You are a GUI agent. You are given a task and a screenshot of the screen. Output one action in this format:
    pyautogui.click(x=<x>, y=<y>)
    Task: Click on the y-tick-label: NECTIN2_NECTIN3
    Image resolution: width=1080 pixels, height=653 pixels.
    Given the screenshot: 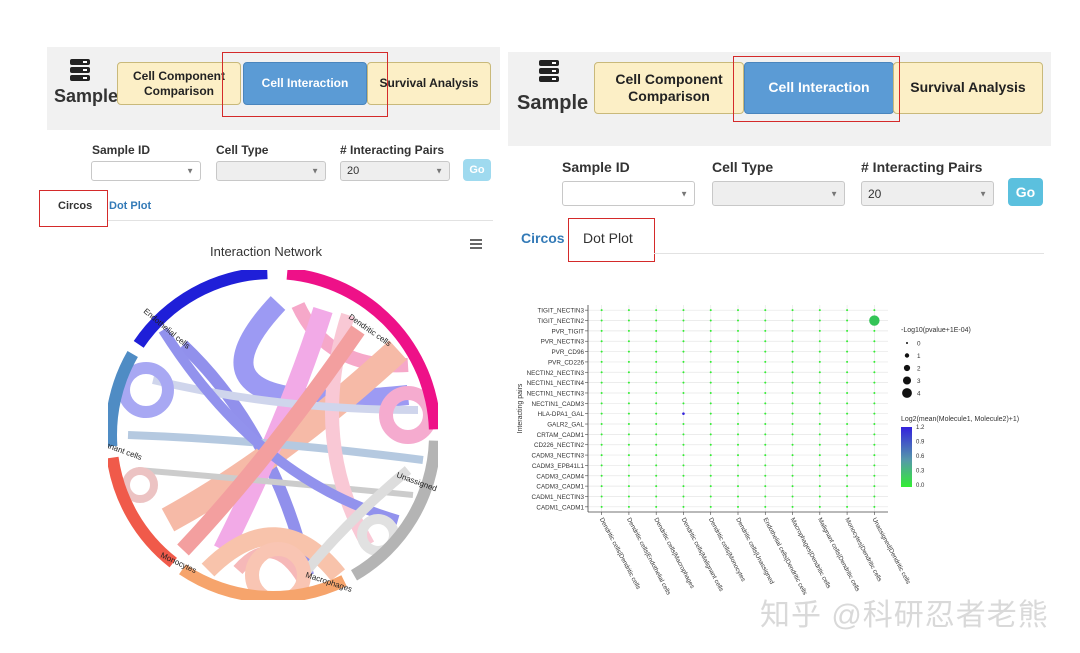 What is the action you would take?
    pyautogui.click(x=556, y=373)
    